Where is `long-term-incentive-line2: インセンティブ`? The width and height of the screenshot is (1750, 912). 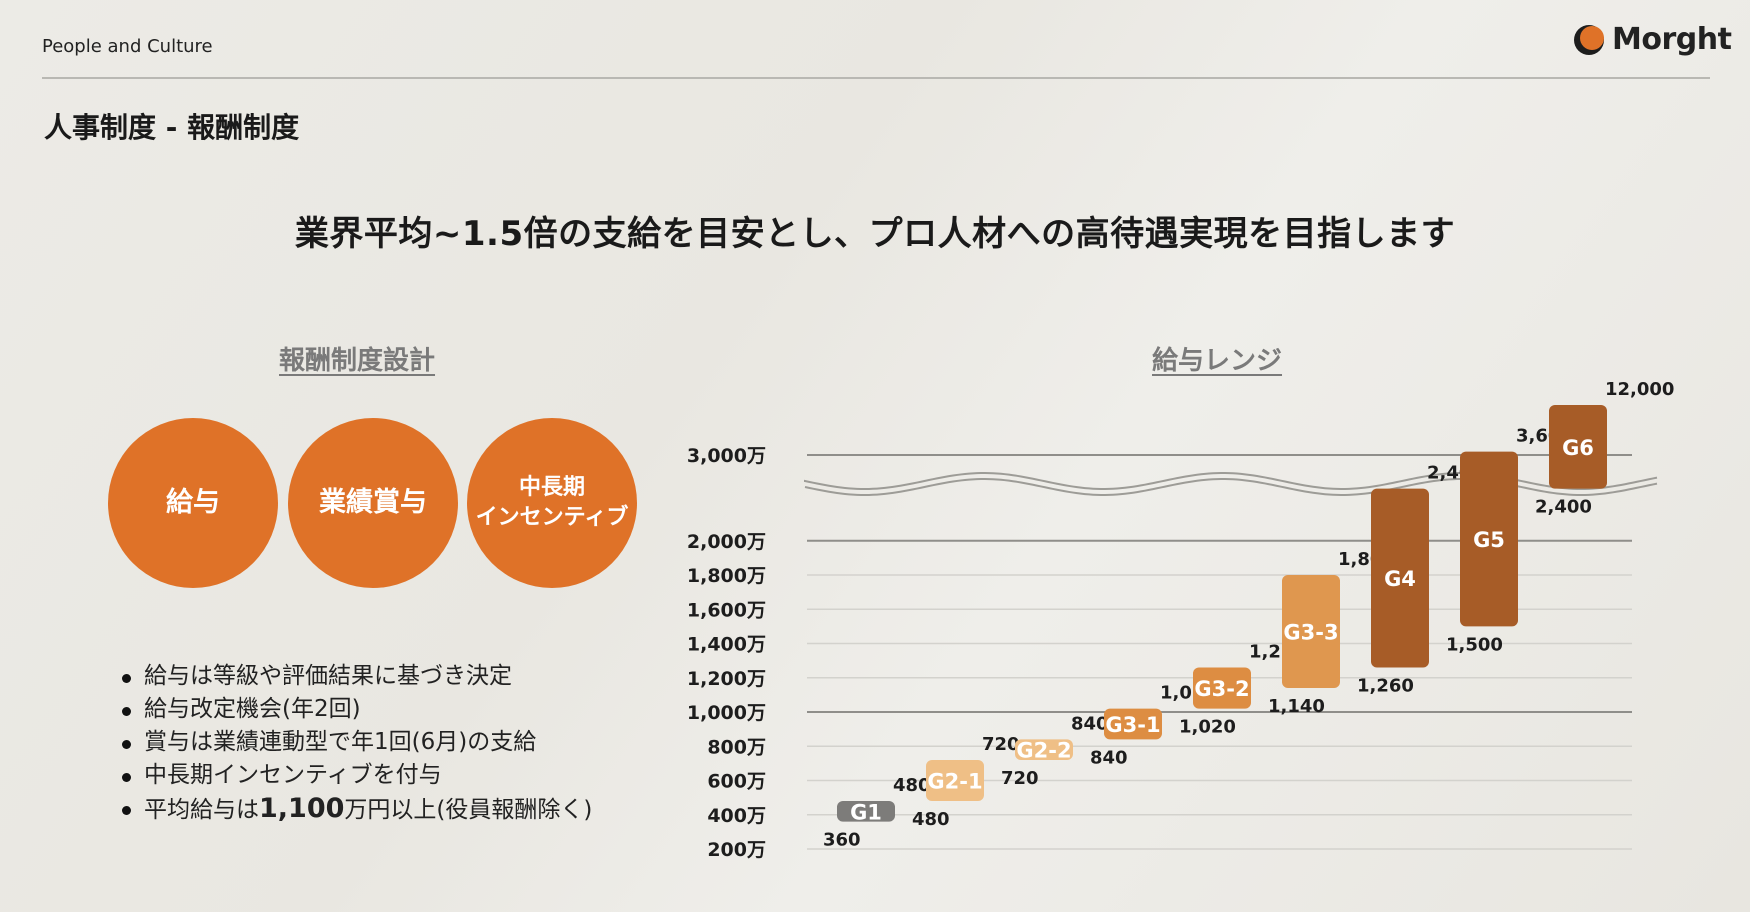
long-term-incentive-line2: インセンティブ is located at coordinates (552, 517).